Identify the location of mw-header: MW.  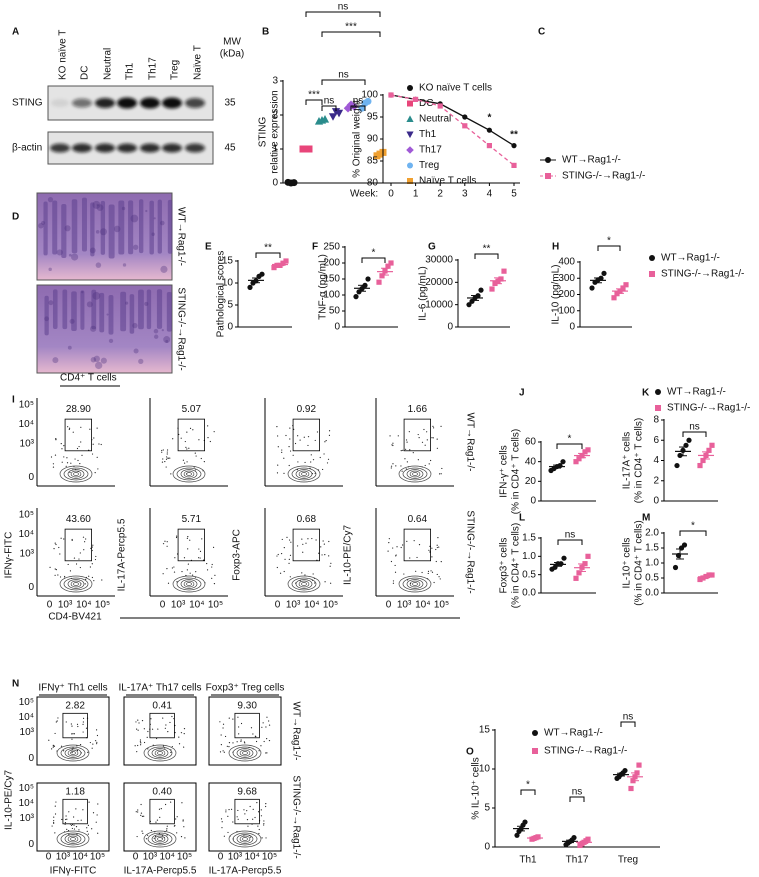
(232, 42).